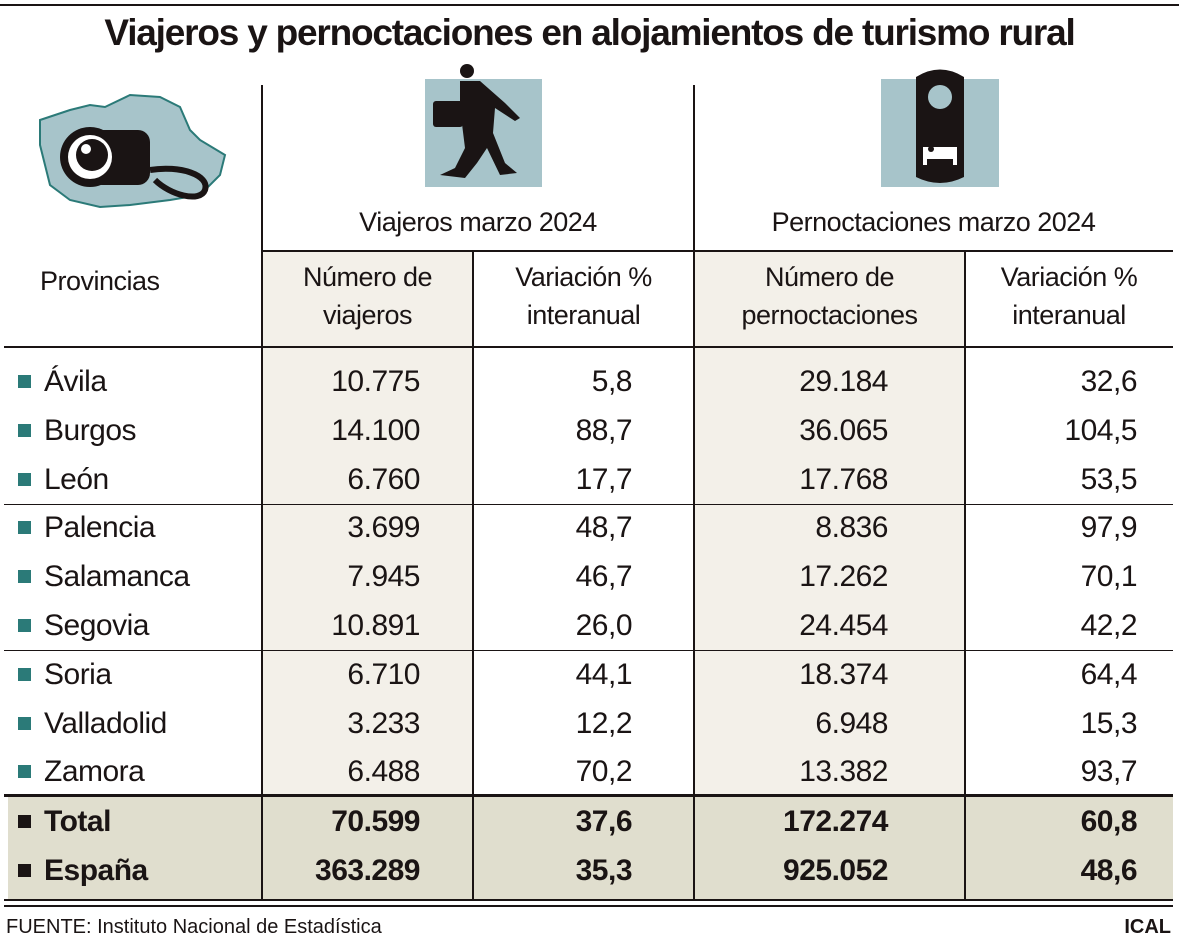 The image size is (1179, 946). I want to click on viajeros-variation: 5,8, so click(612, 381).